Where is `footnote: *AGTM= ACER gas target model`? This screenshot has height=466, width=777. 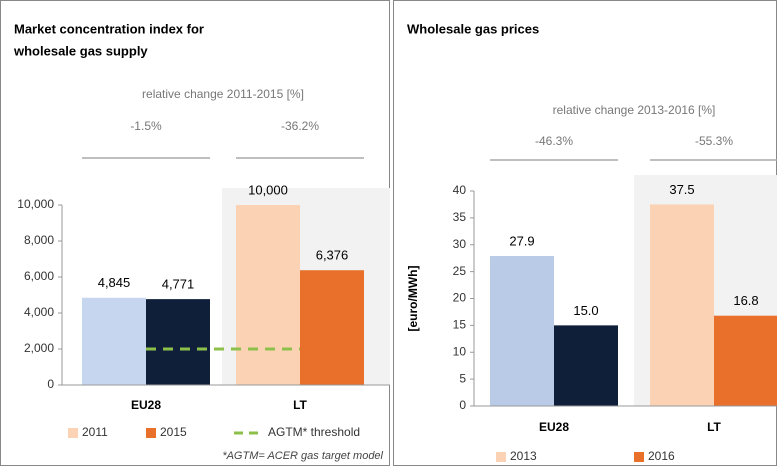 footnote: *AGTM= ACER gas target model is located at coordinates (302, 456).